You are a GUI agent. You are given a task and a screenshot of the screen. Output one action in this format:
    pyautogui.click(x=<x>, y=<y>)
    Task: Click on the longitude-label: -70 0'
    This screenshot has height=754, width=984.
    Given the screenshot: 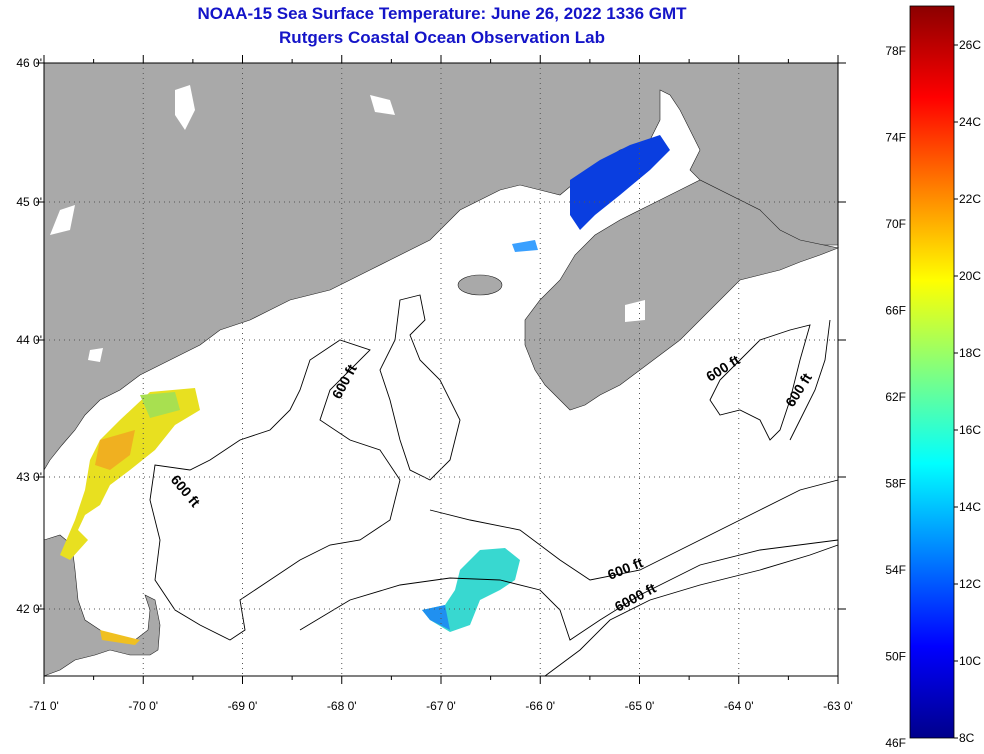 What is the action you would take?
    pyautogui.click(x=143, y=706)
    